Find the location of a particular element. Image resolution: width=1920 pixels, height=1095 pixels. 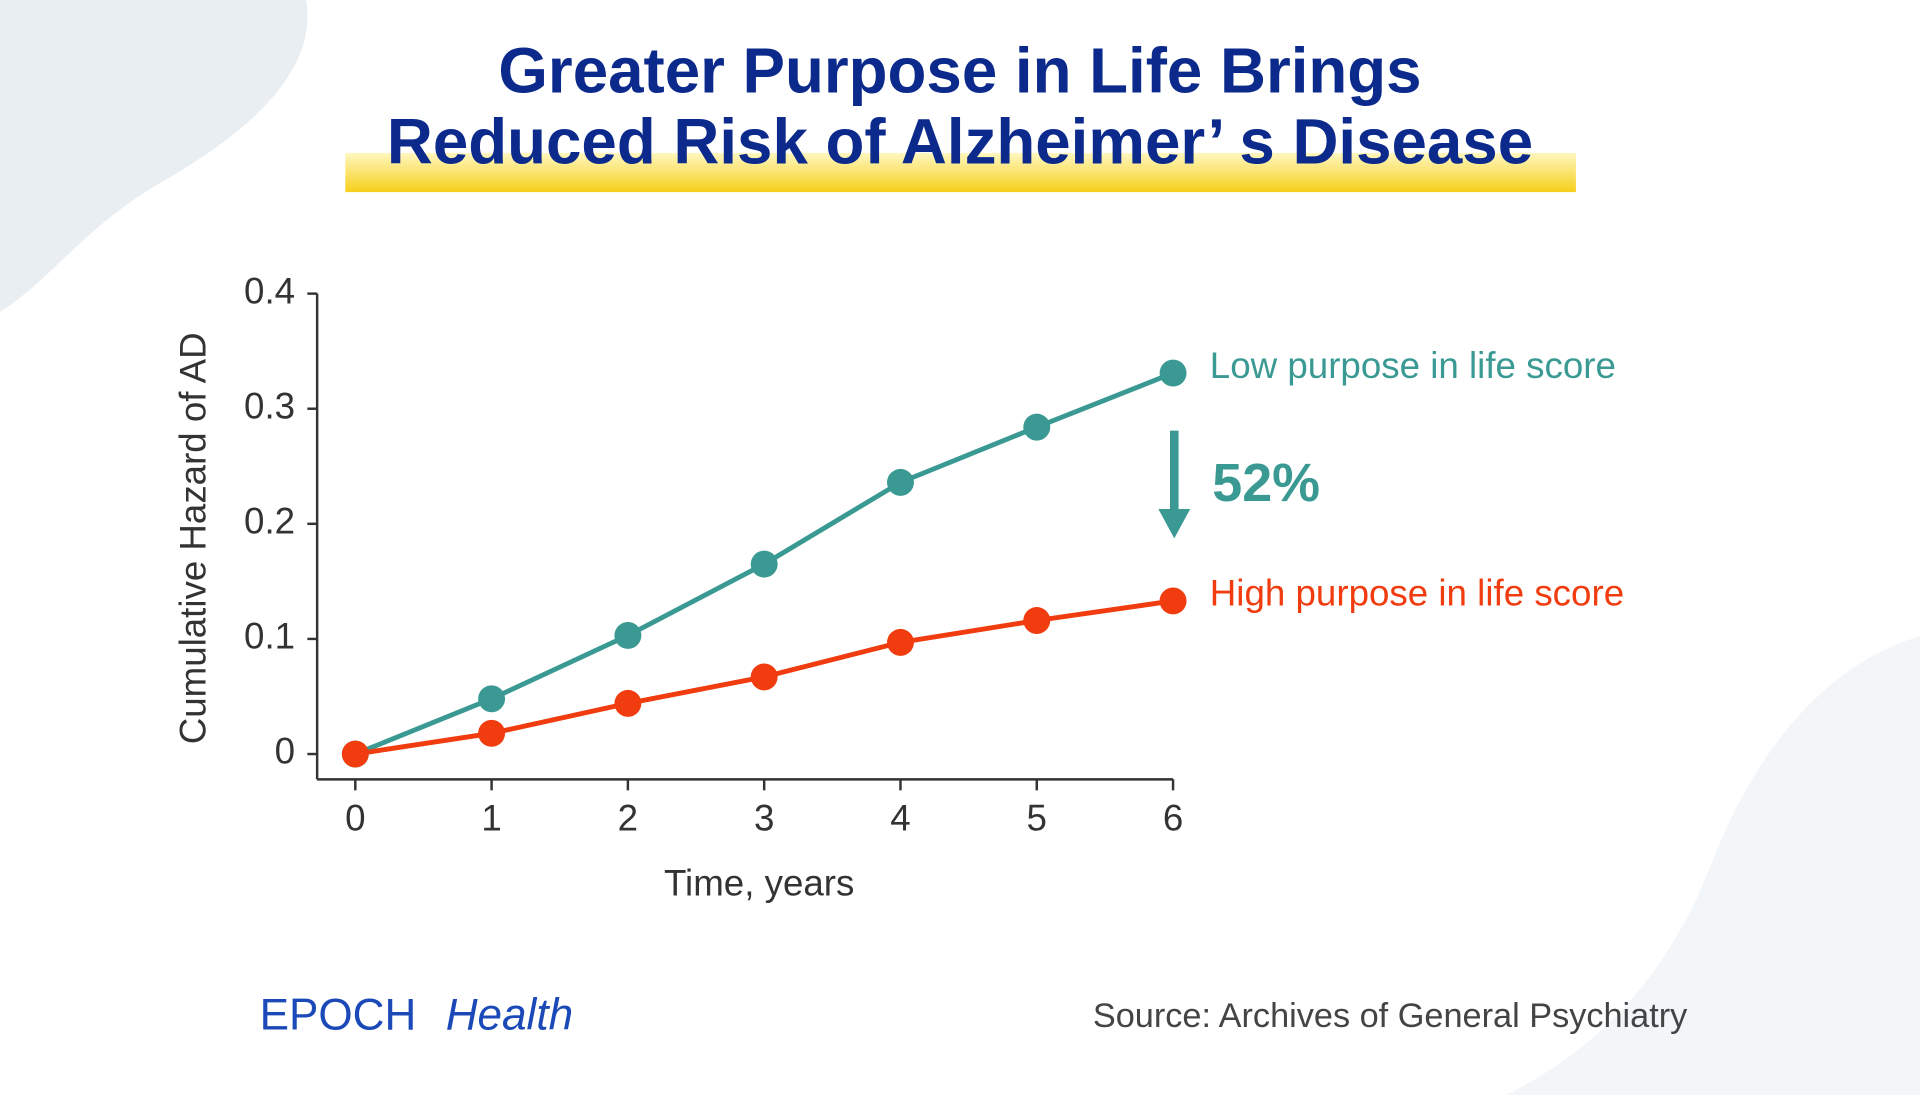

y-tick-label: 0 is located at coordinates (285, 751).